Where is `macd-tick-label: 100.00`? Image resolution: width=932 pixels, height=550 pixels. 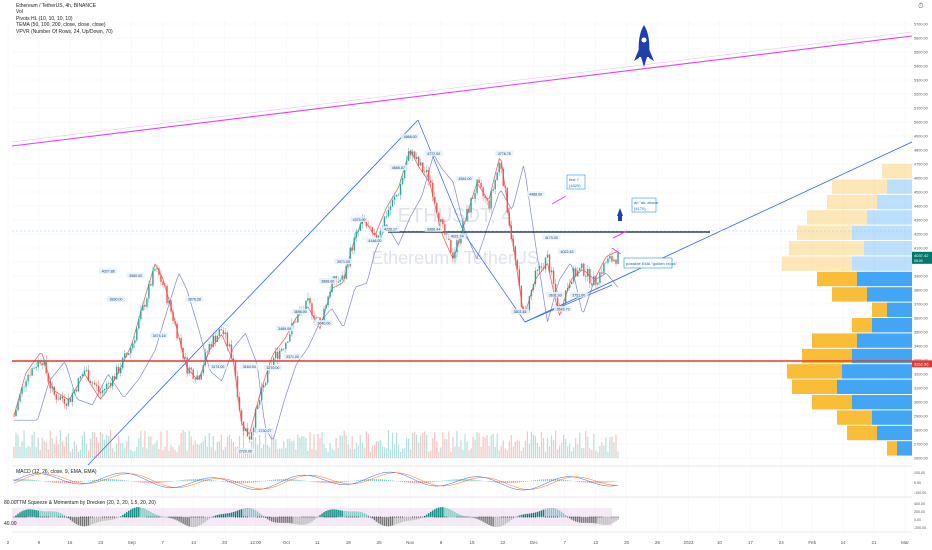
macd-tick-label: 100.00 is located at coordinates (919, 473).